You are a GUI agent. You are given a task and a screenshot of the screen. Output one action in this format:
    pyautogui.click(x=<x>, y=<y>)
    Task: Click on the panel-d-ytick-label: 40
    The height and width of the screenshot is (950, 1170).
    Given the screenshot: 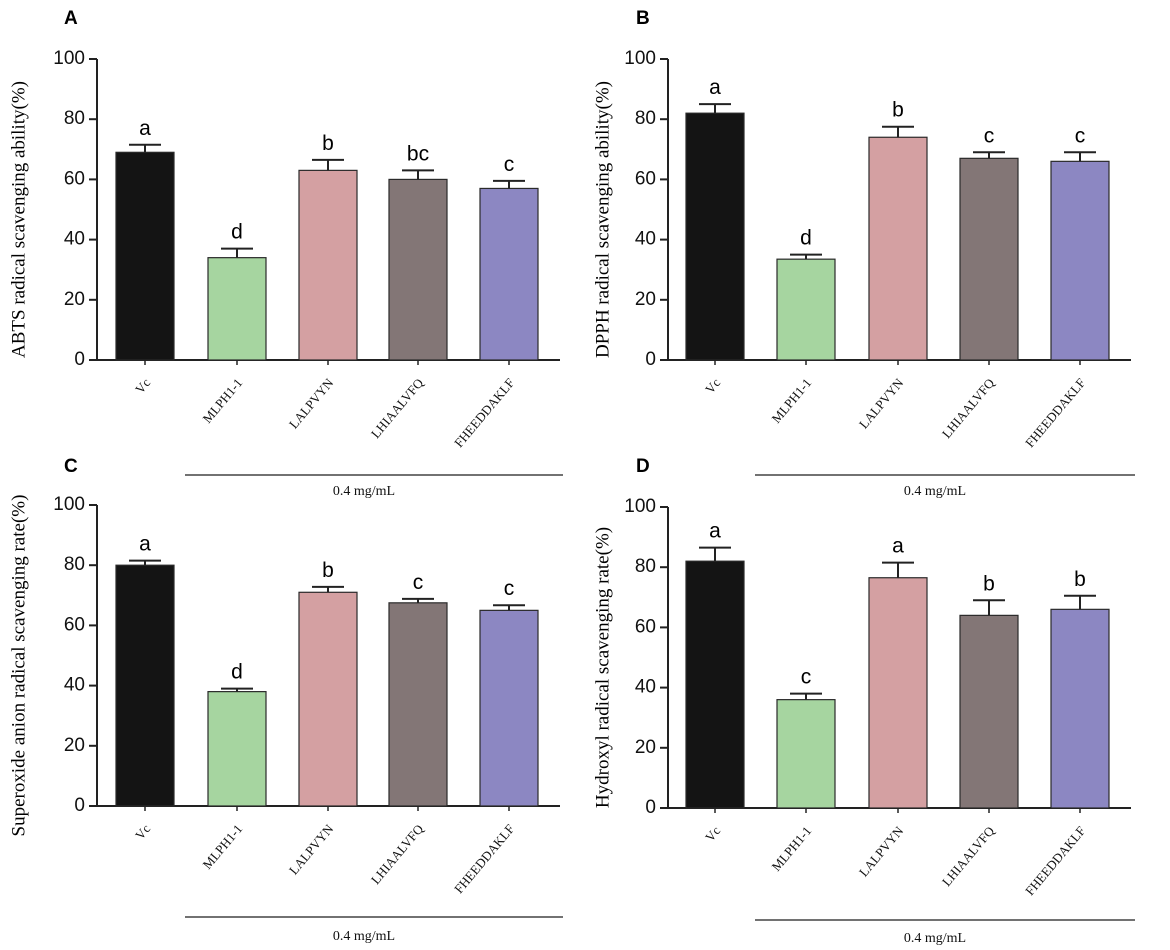 What is the action you would take?
    pyautogui.click(x=645, y=687)
    